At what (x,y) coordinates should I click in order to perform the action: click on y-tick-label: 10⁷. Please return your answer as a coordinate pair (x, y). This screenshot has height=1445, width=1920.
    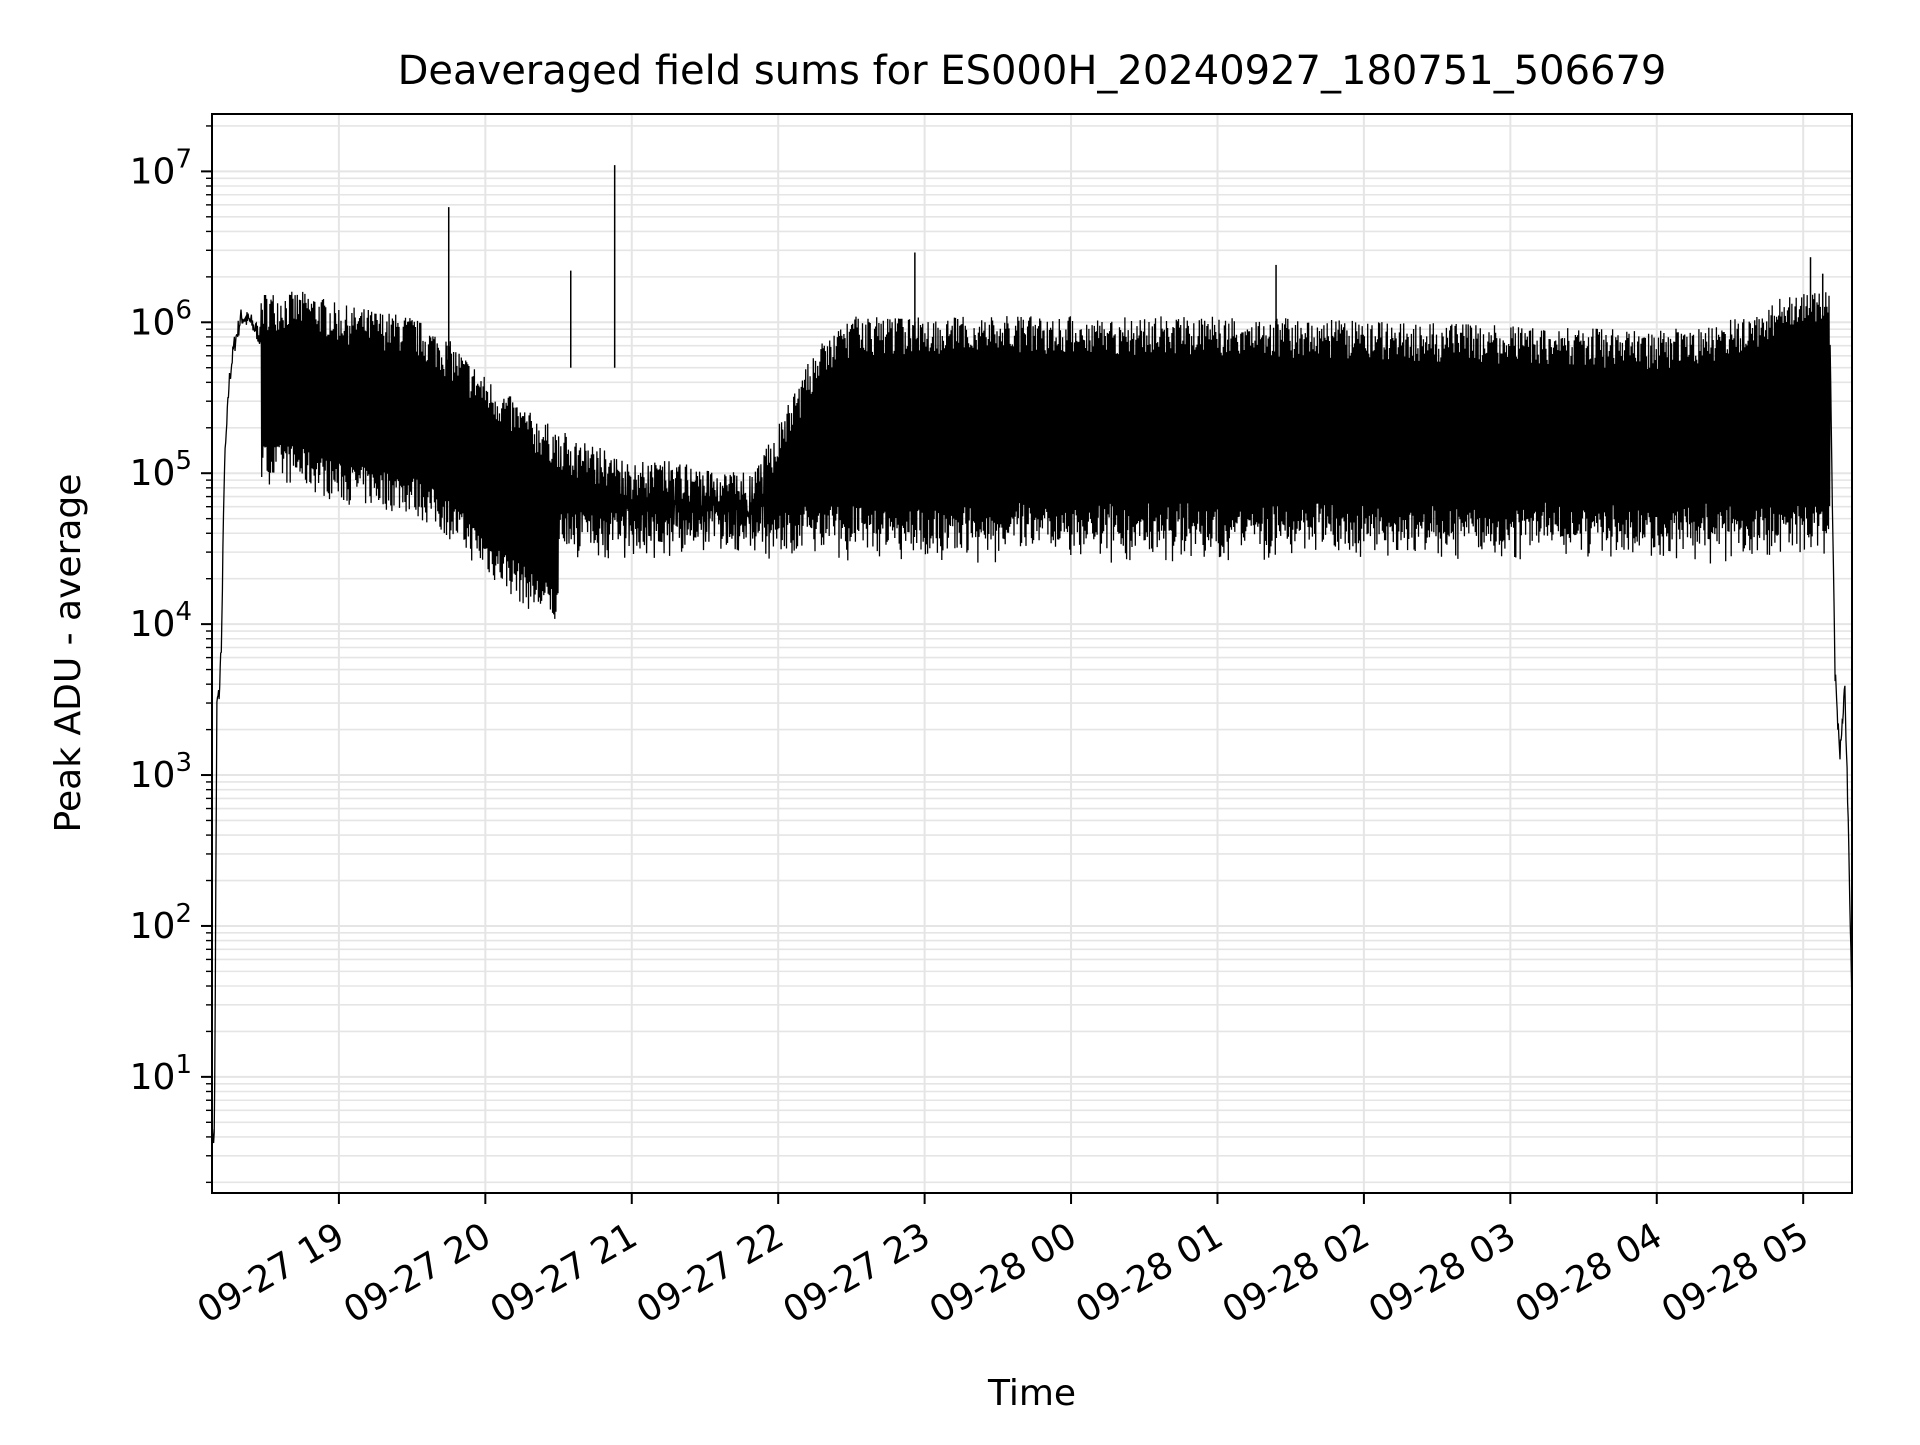
    Looking at the image, I should click on (161, 168).